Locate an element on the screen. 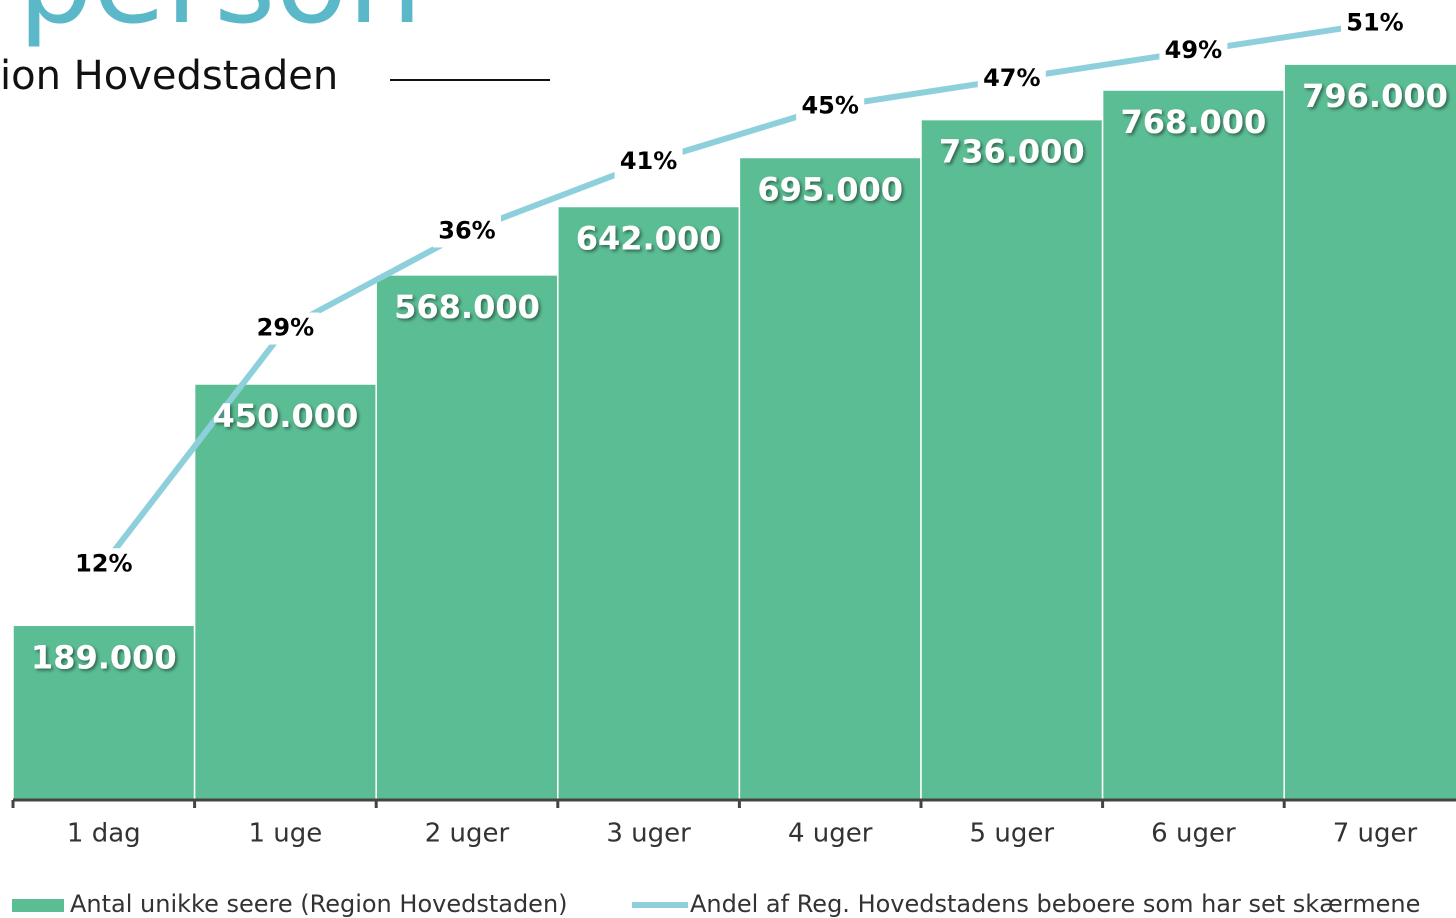 Image resolution: width=1456 pixels, height=918 pixels. x-tick-label: 2 uger is located at coordinates (467, 834).